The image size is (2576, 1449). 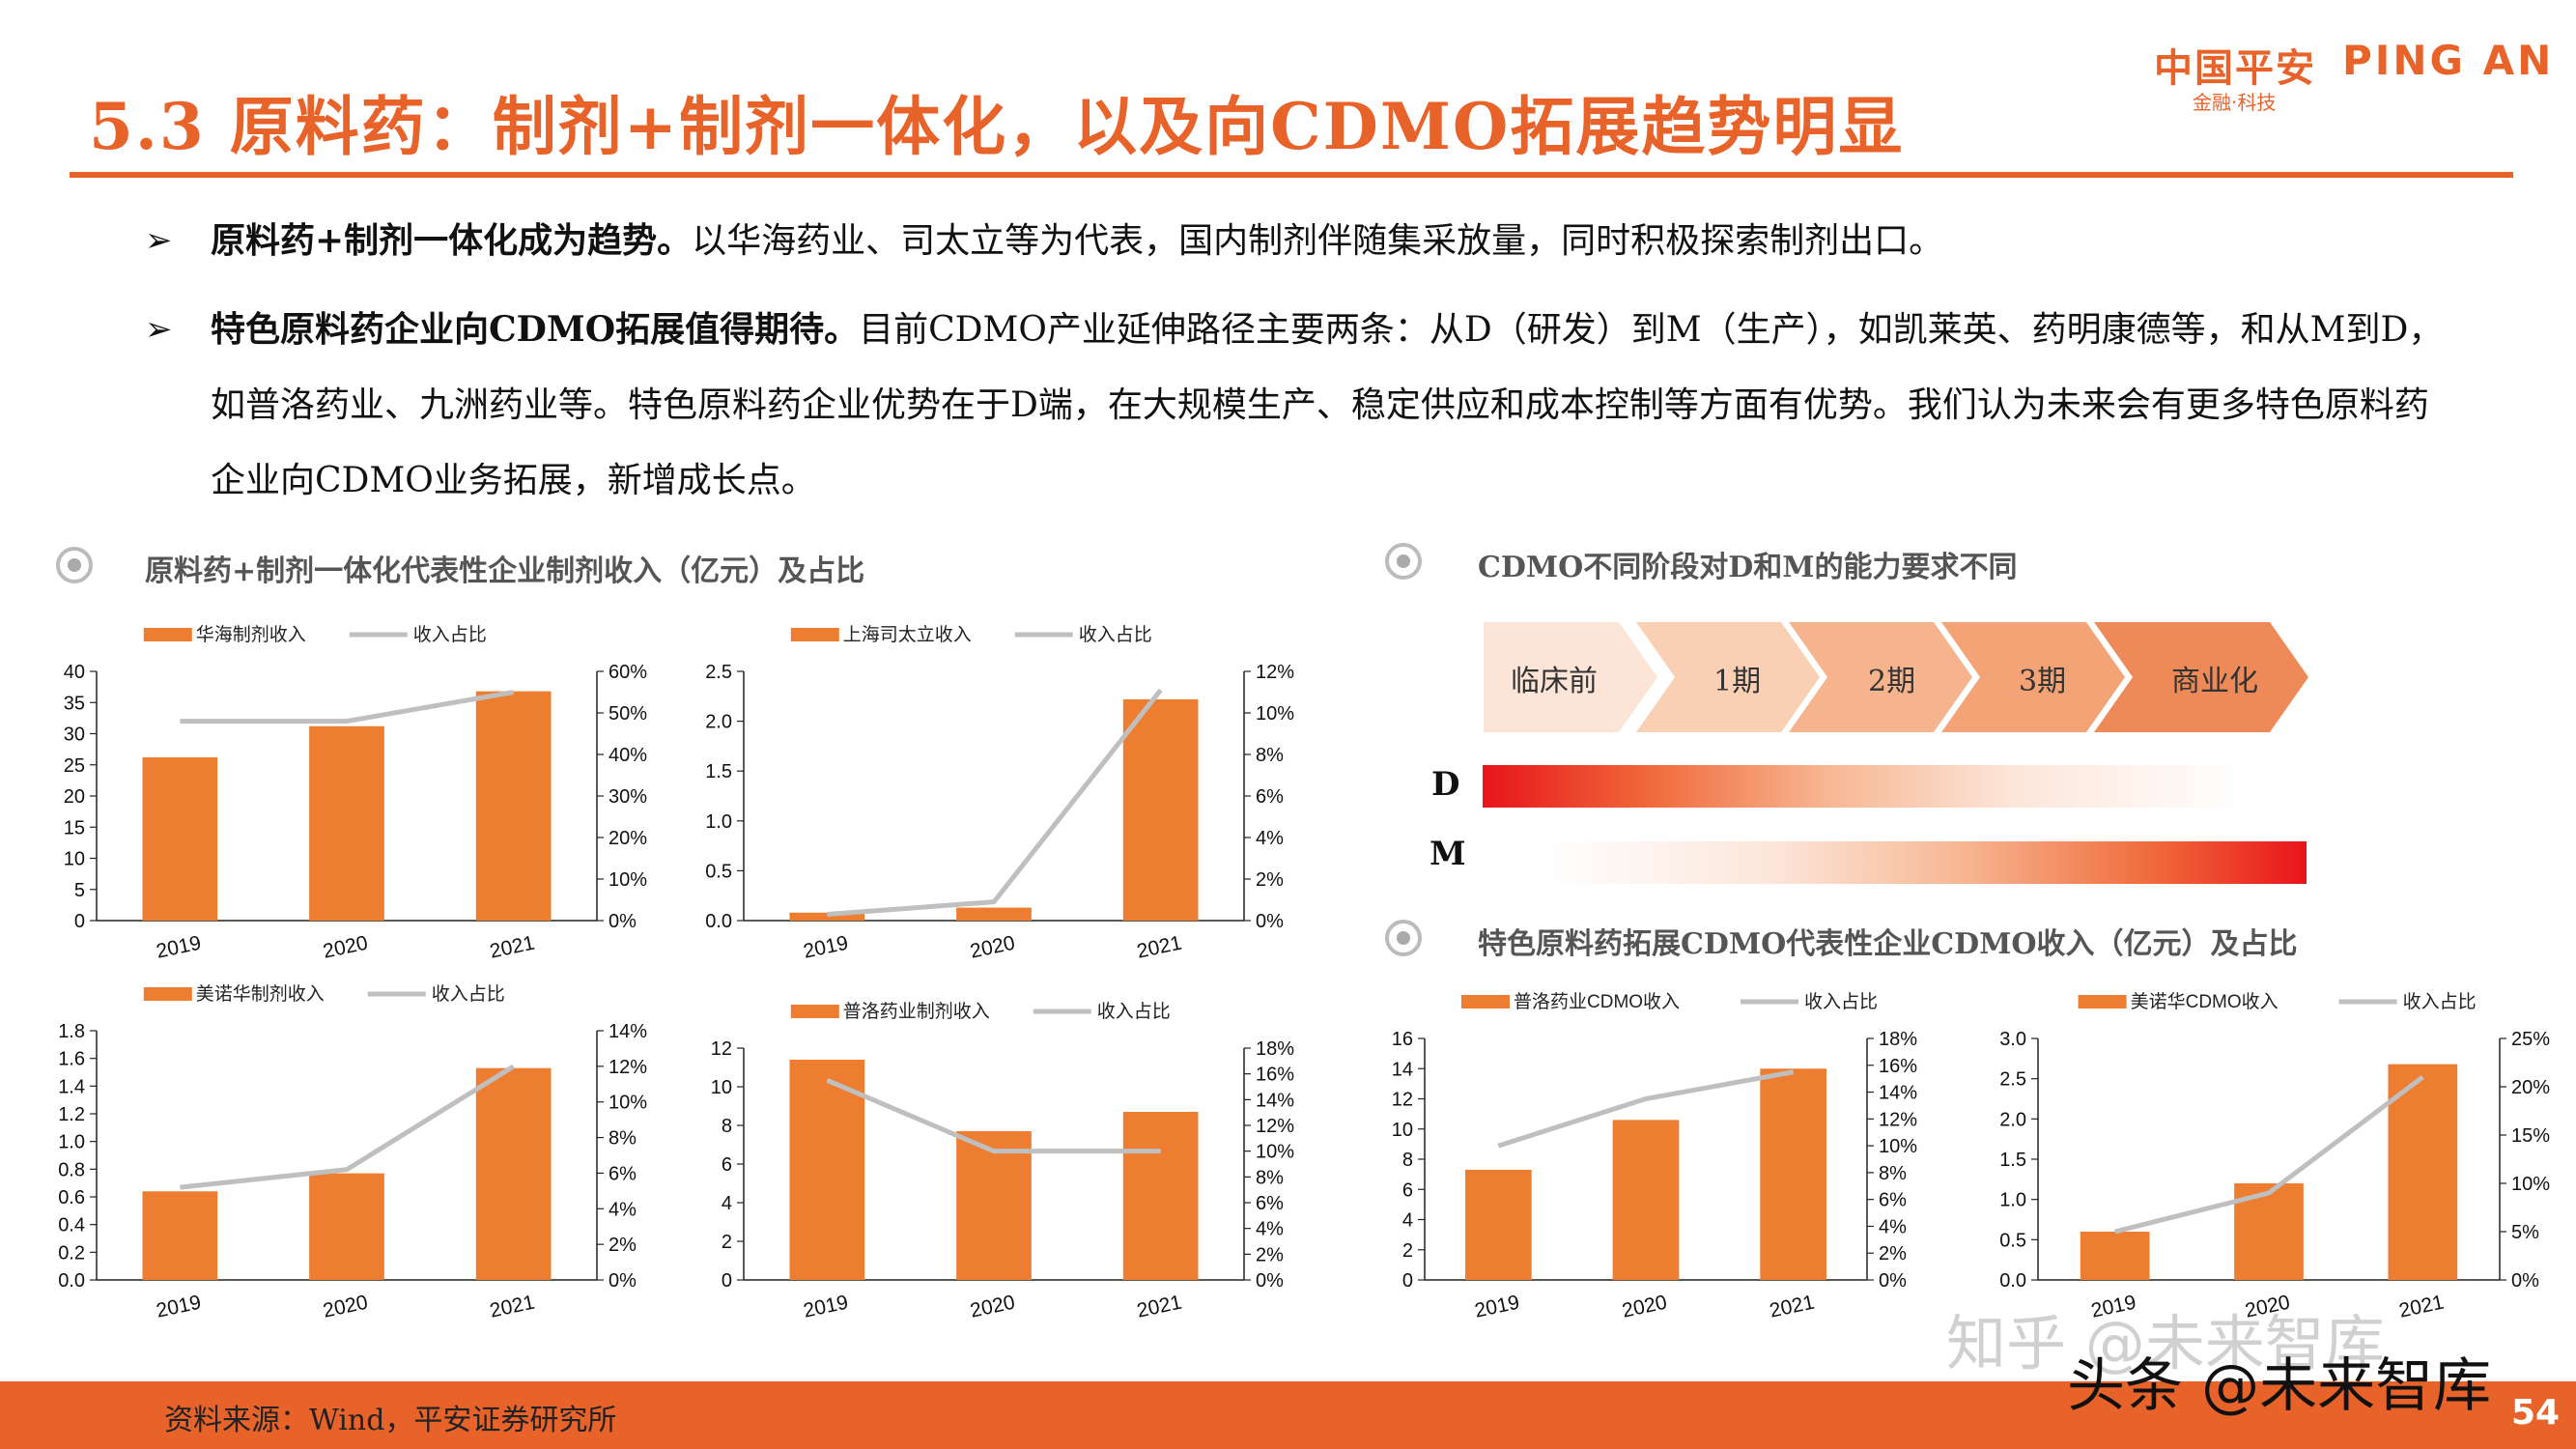 I want to click on watermark-zhihu: 知乎 @未来智库, so click(x=2165, y=1343).